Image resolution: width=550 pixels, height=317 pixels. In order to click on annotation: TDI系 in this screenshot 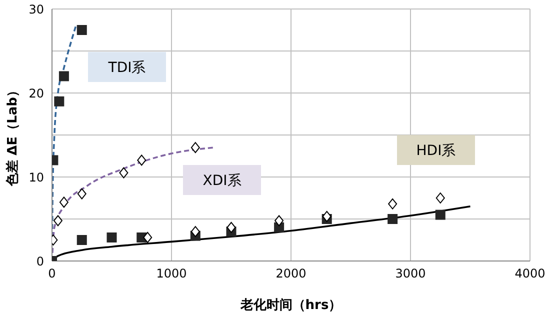, I will do `click(126, 68)`.